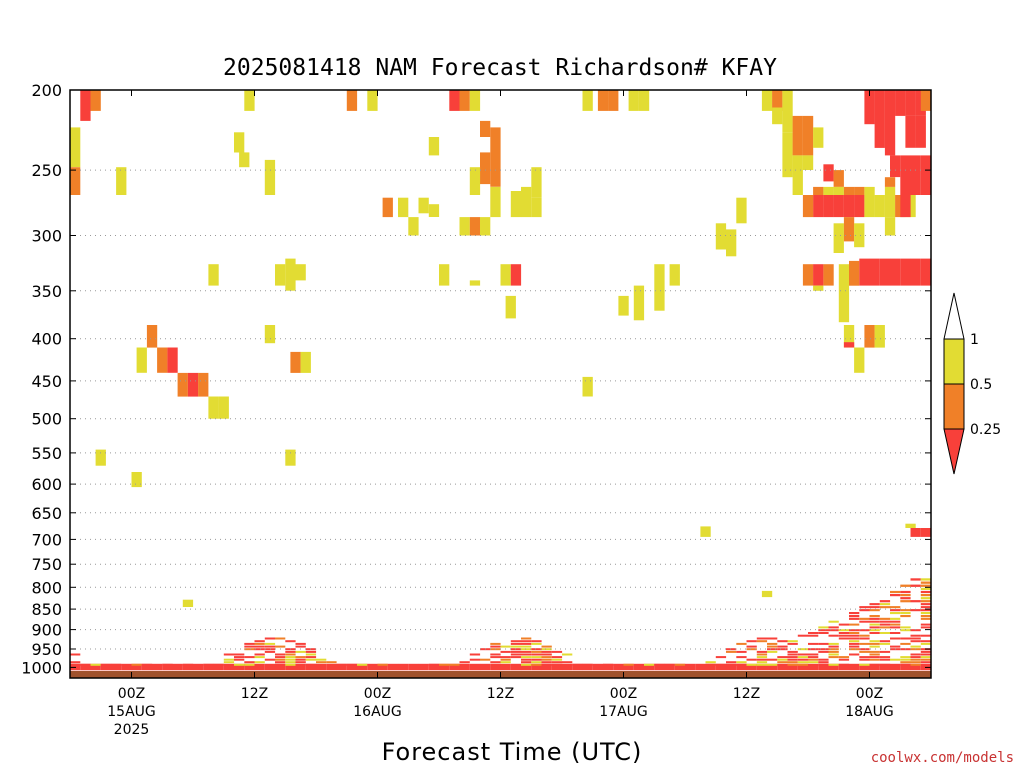 The height and width of the screenshot is (768, 1024). What do you see at coordinates (46, 291) in the screenshot?
I see `y-tick-label: 350` at bounding box center [46, 291].